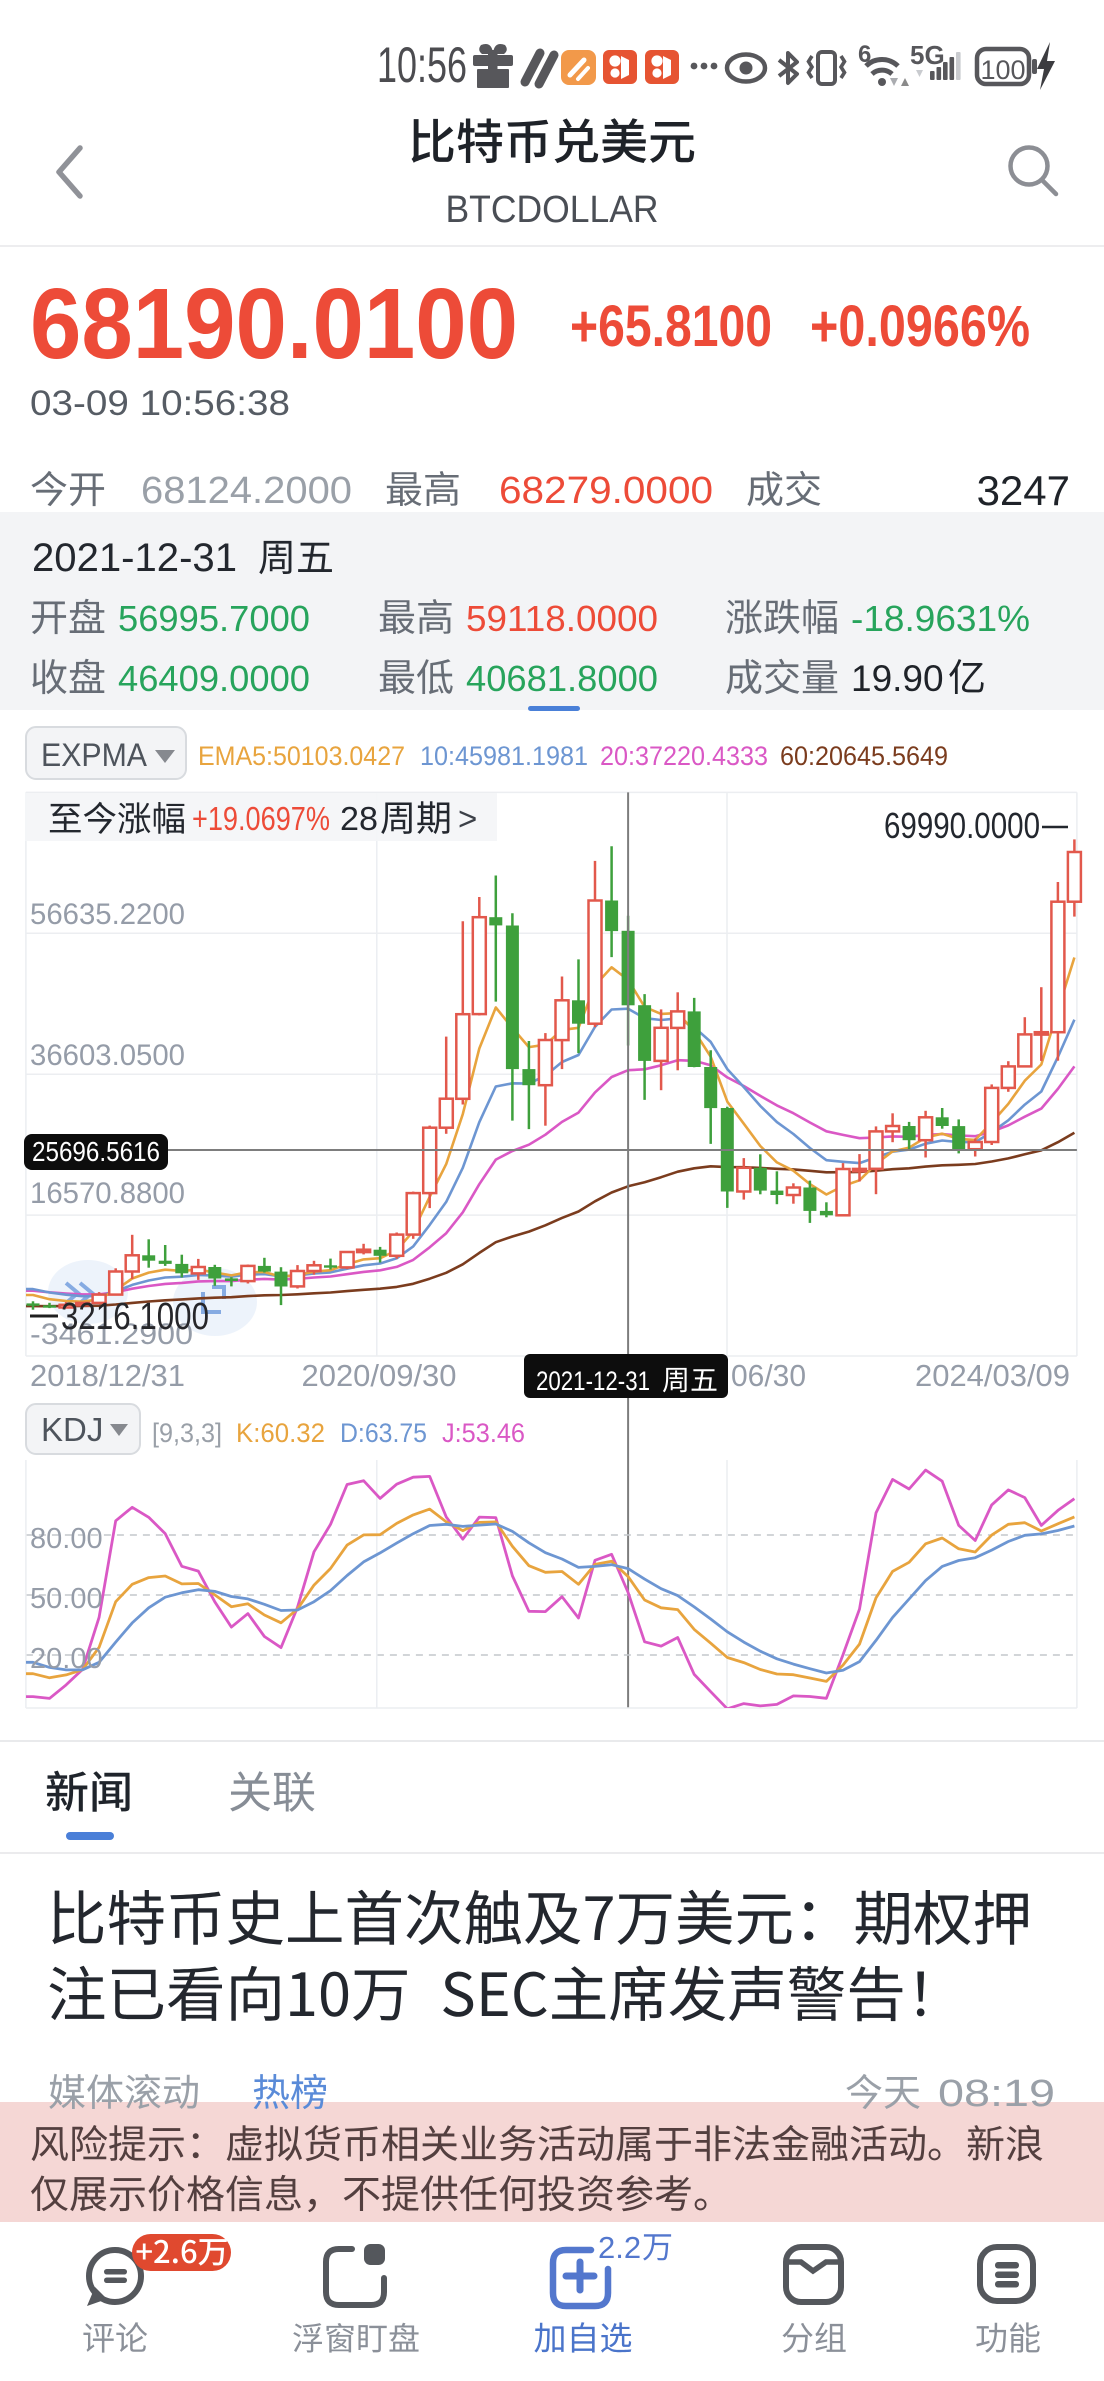  What do you see at coordinates (992, 1375) in the screenshot?
I see `svg-text: 2024/03/09` at bounding box center [992, 1375].